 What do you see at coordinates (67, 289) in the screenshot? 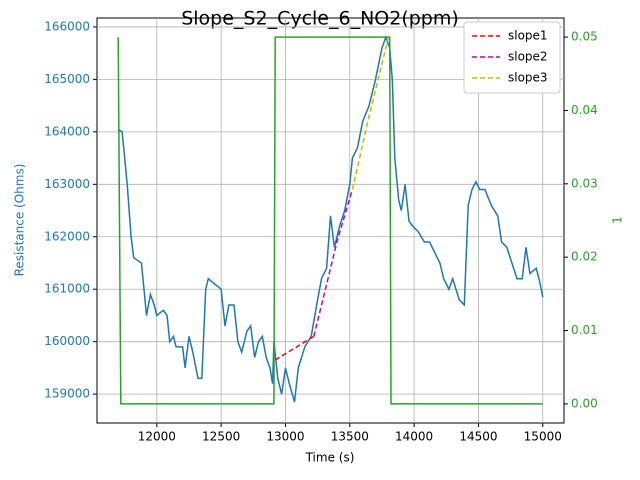
I see `y-tick-label: 161000` at bounding box center [67, 289].